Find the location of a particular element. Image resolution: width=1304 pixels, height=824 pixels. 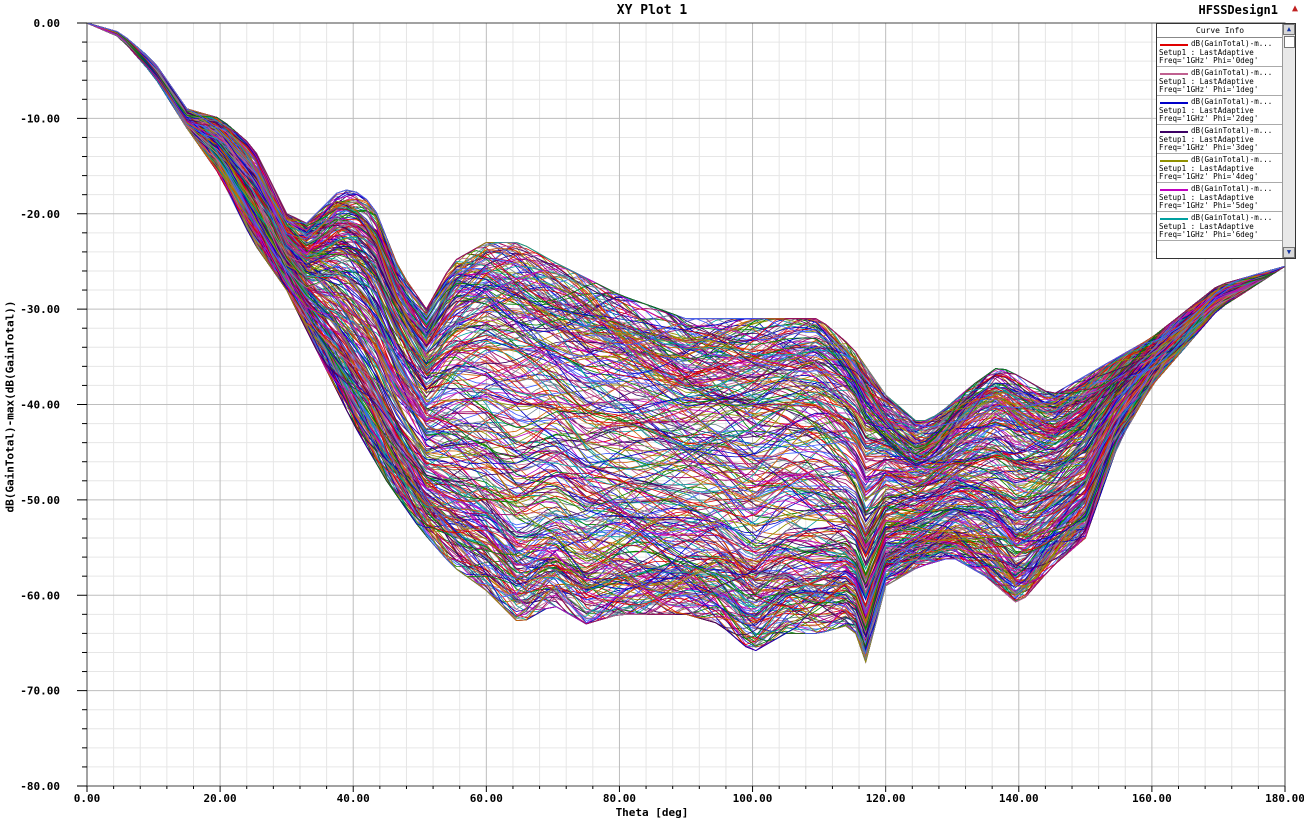

plot-title: XY Plot 1 is located at coordinates (652, 10).